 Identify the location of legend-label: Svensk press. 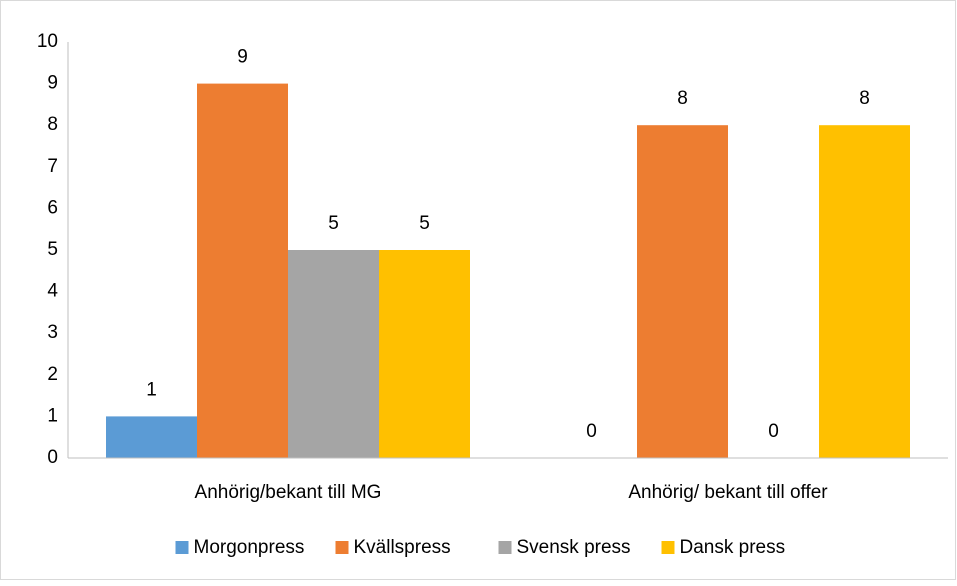
(574, 547).